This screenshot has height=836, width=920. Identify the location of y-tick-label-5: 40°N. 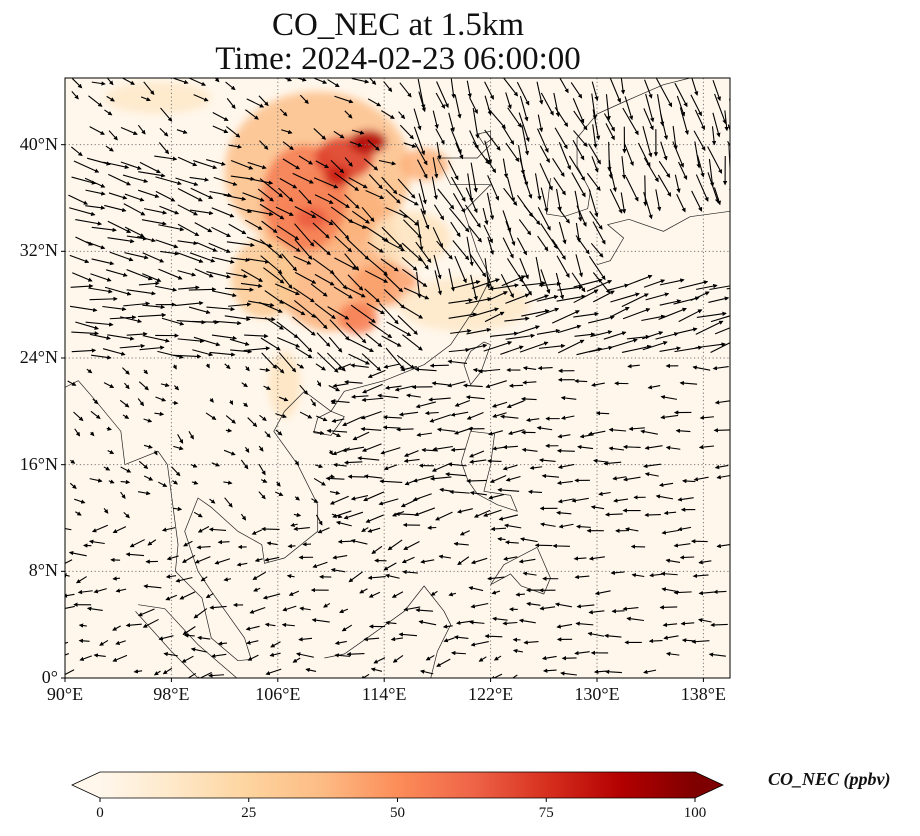
(38, 143).